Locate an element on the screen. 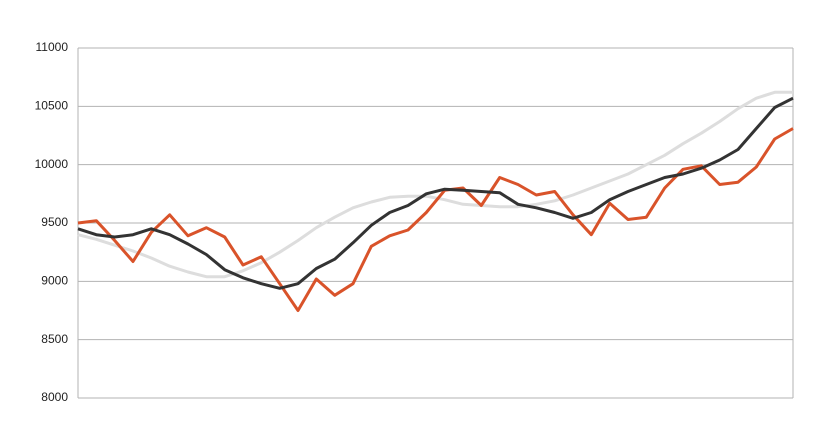 The height and width of the screenshot is (434, 829). y-tick-label: 8500 is located at coordinates (54, 339).